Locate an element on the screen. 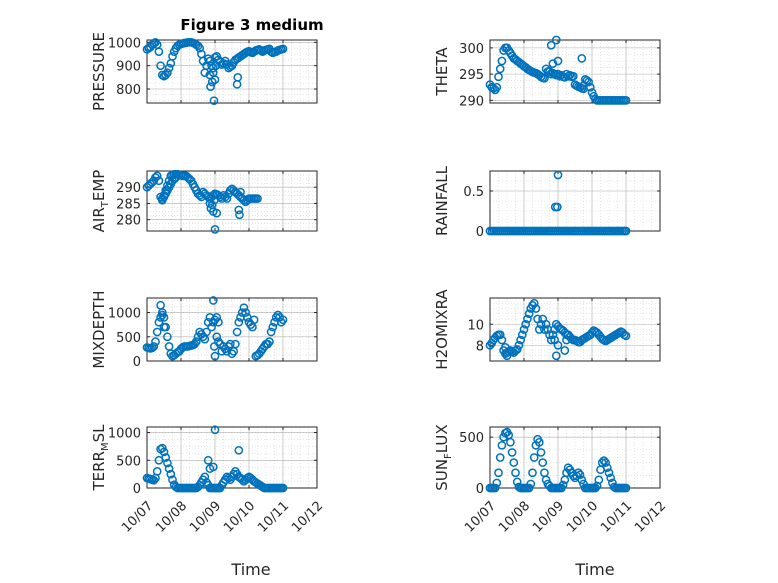 This screenshot has width=778, height=583. y-tick-label: 295 is located at coordinates (471, 75).